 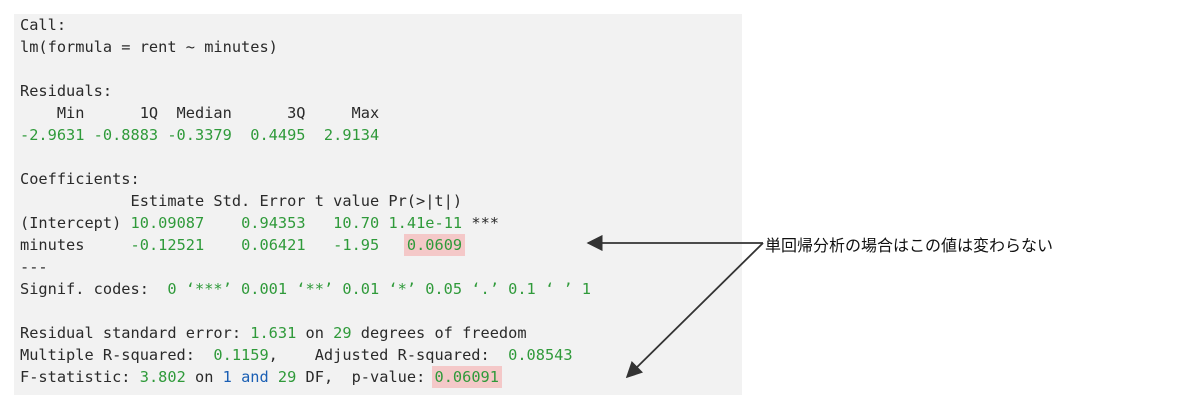 I want to click on residuals-values: -2.9631 -0.8883 -0.3379 0.4495 2.9134, so click(x=204, y=135).